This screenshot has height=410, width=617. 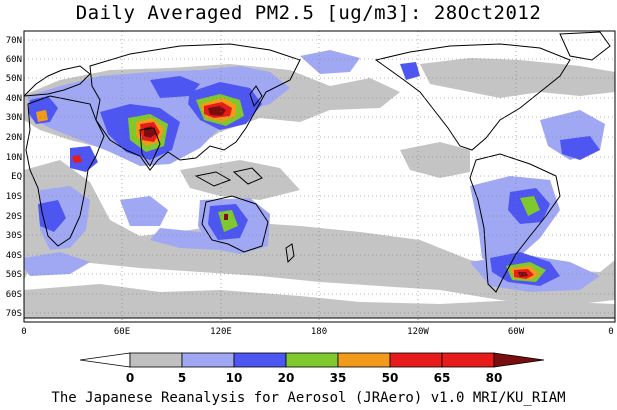 I want to click on colorbar-label: 65, so click(x=442, y=378).